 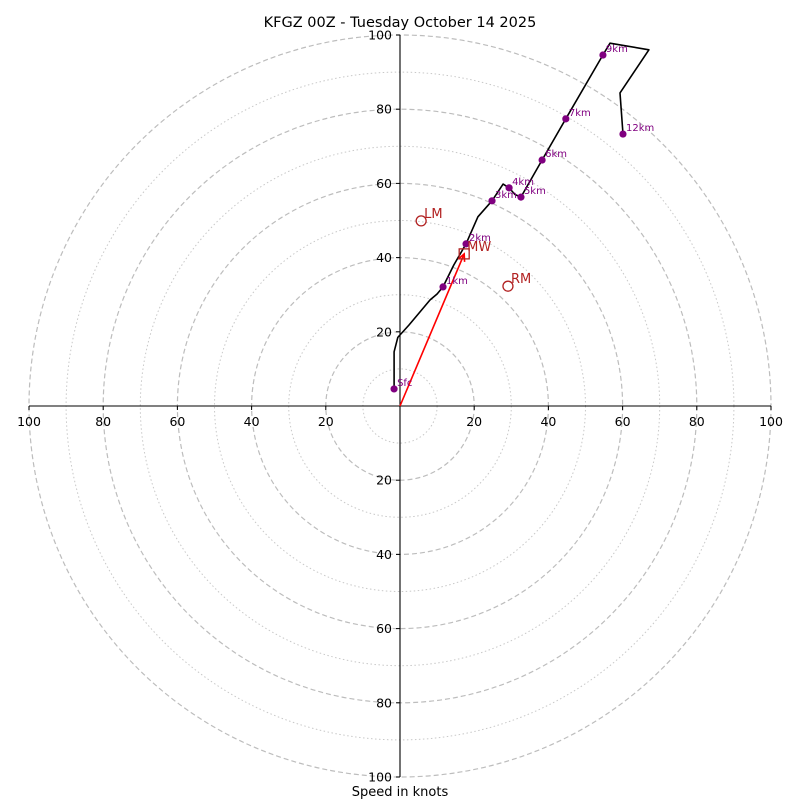 What do you see at coordinates (443, 287) in the screenshot?
I see `height-marker-1km` at bounding box center [443, 287].